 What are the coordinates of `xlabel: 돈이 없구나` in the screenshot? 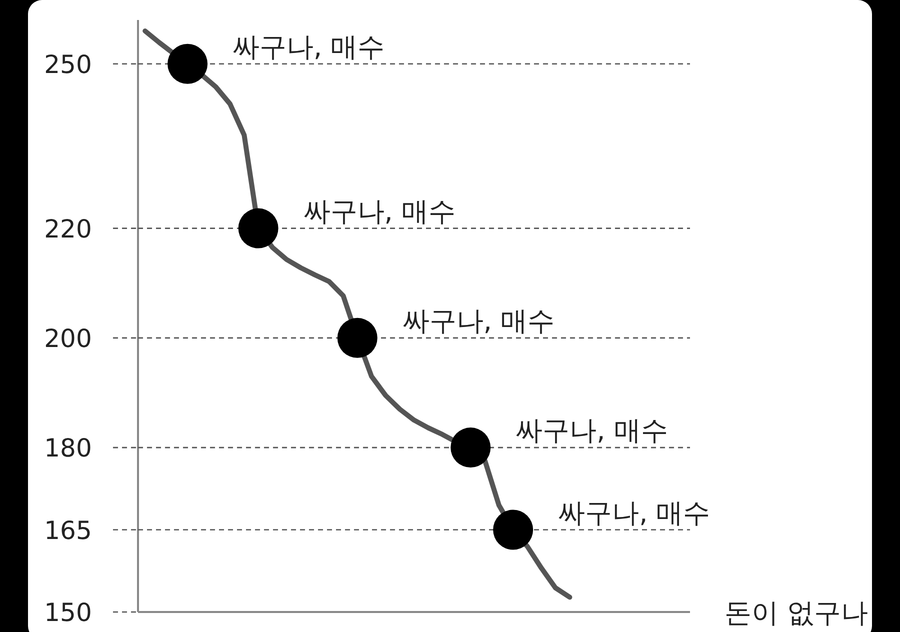 It's located at (796, 613).